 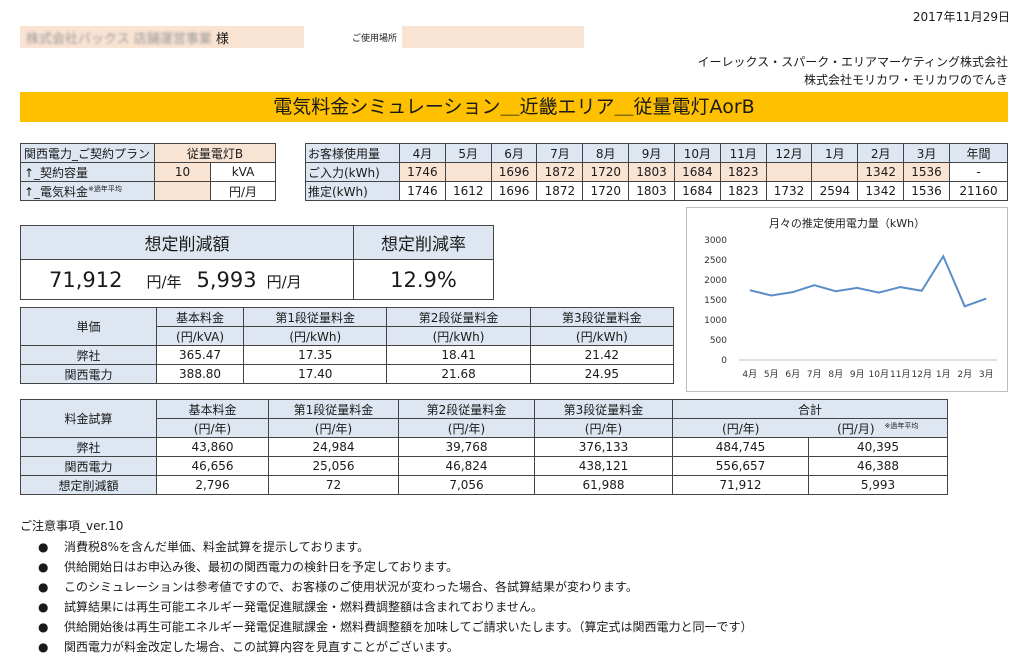 What do you see at coordinates (466, 428) in the screenshot?
I see `fee-col-3-unit: (円/年)` at bounding box center [466, 428].